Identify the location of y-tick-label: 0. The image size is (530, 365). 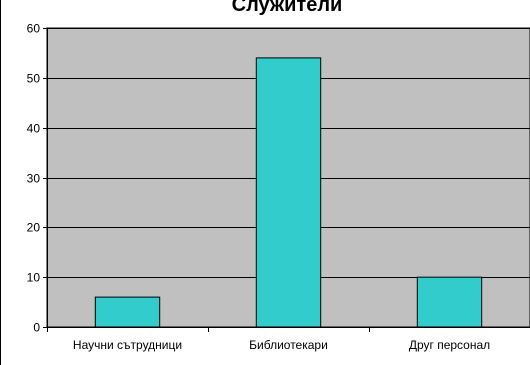
(36, 328).